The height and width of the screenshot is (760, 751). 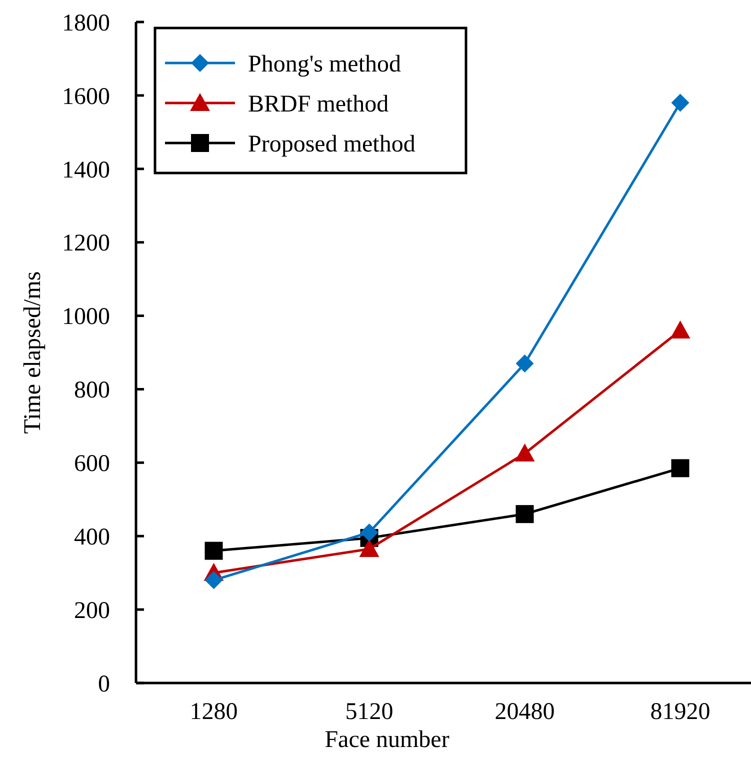 I want to click on y-tick-label: 1400, so click(x=86, y=170).